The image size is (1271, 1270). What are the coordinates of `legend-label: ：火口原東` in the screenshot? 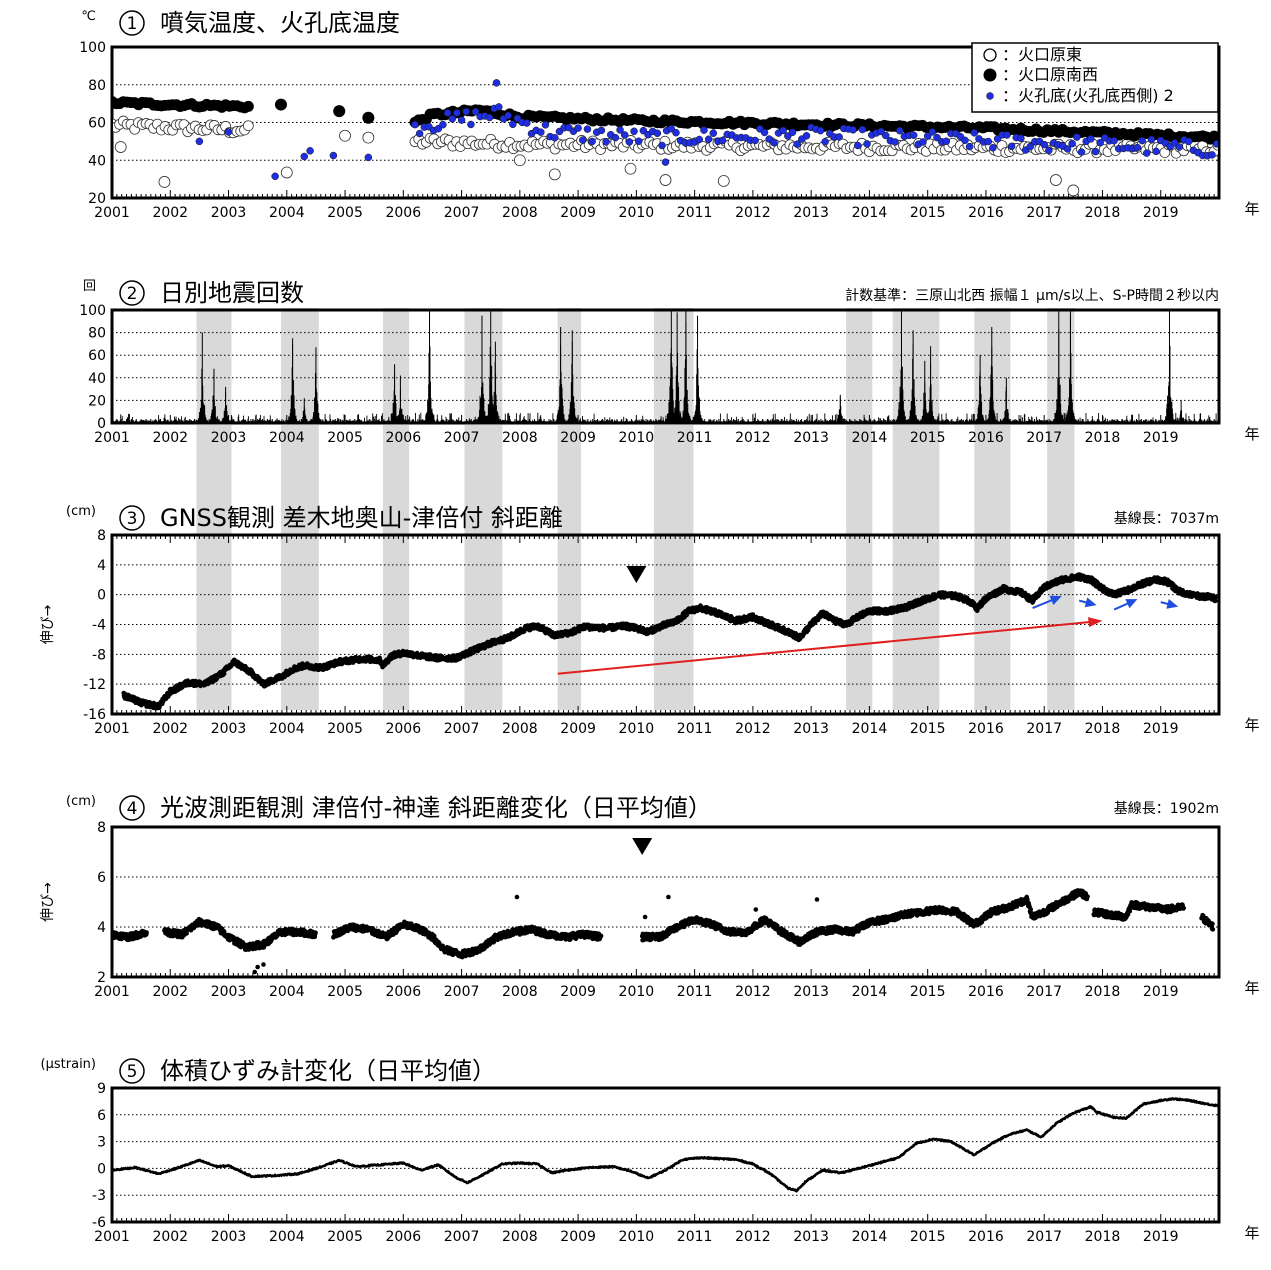 It's located at (1042, 54).